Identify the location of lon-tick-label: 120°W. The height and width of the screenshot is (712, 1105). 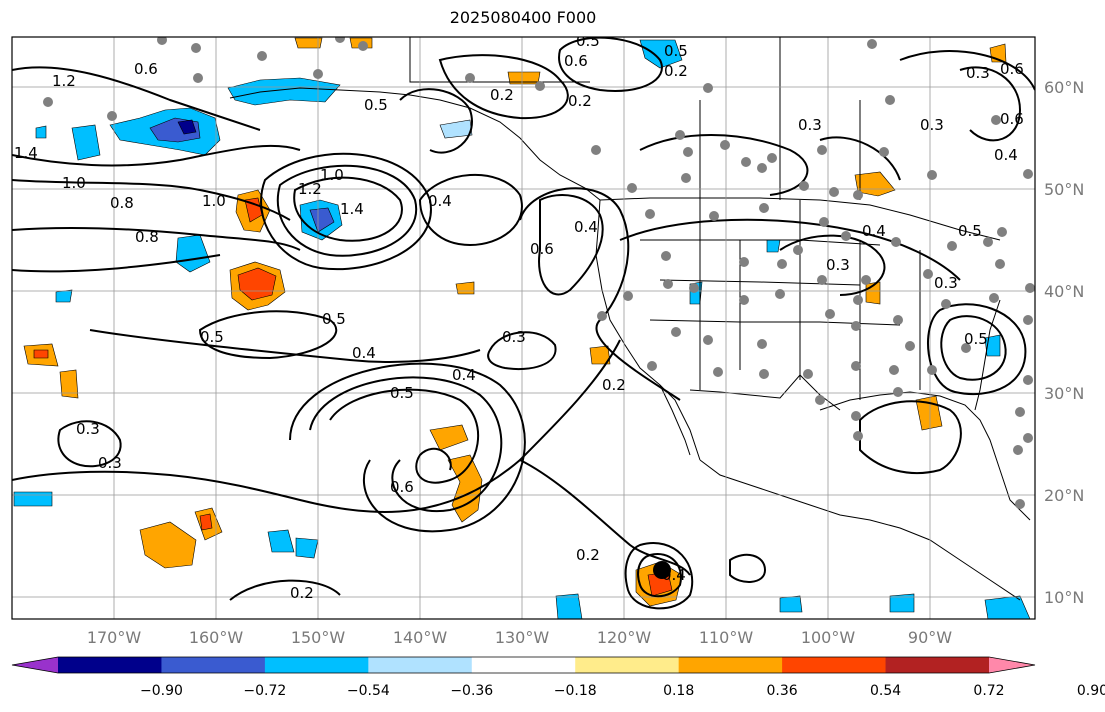
(624, 637).